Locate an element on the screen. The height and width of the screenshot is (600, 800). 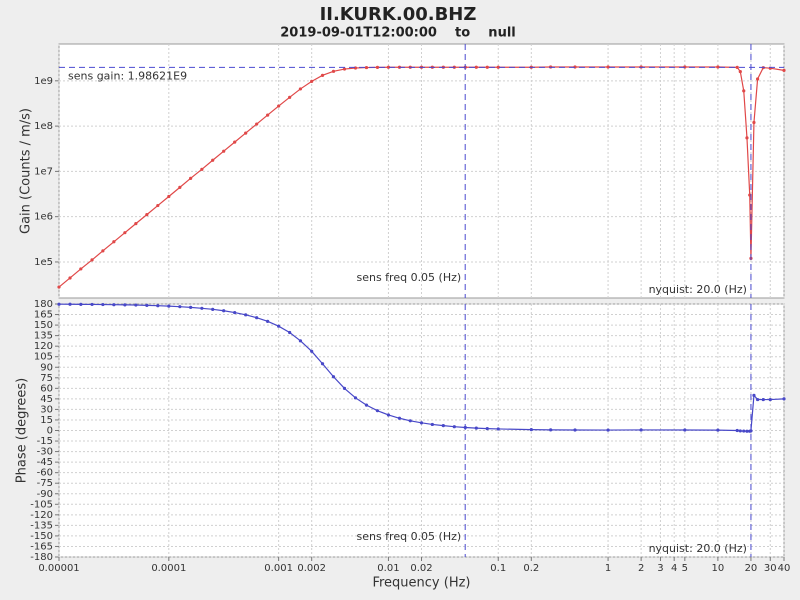
y-tick-label: 1e9 is located at coordinates (43, 81).